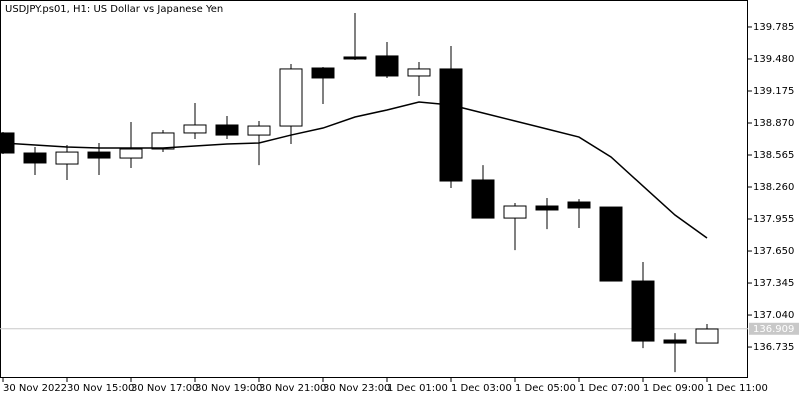 Image resolution: width=800 pixels, height=404 pixels. What do you see at coordinates (773, 27) in the screenshot?
I see `y-tick-label: 139.785` at bounding box center [773, 27].